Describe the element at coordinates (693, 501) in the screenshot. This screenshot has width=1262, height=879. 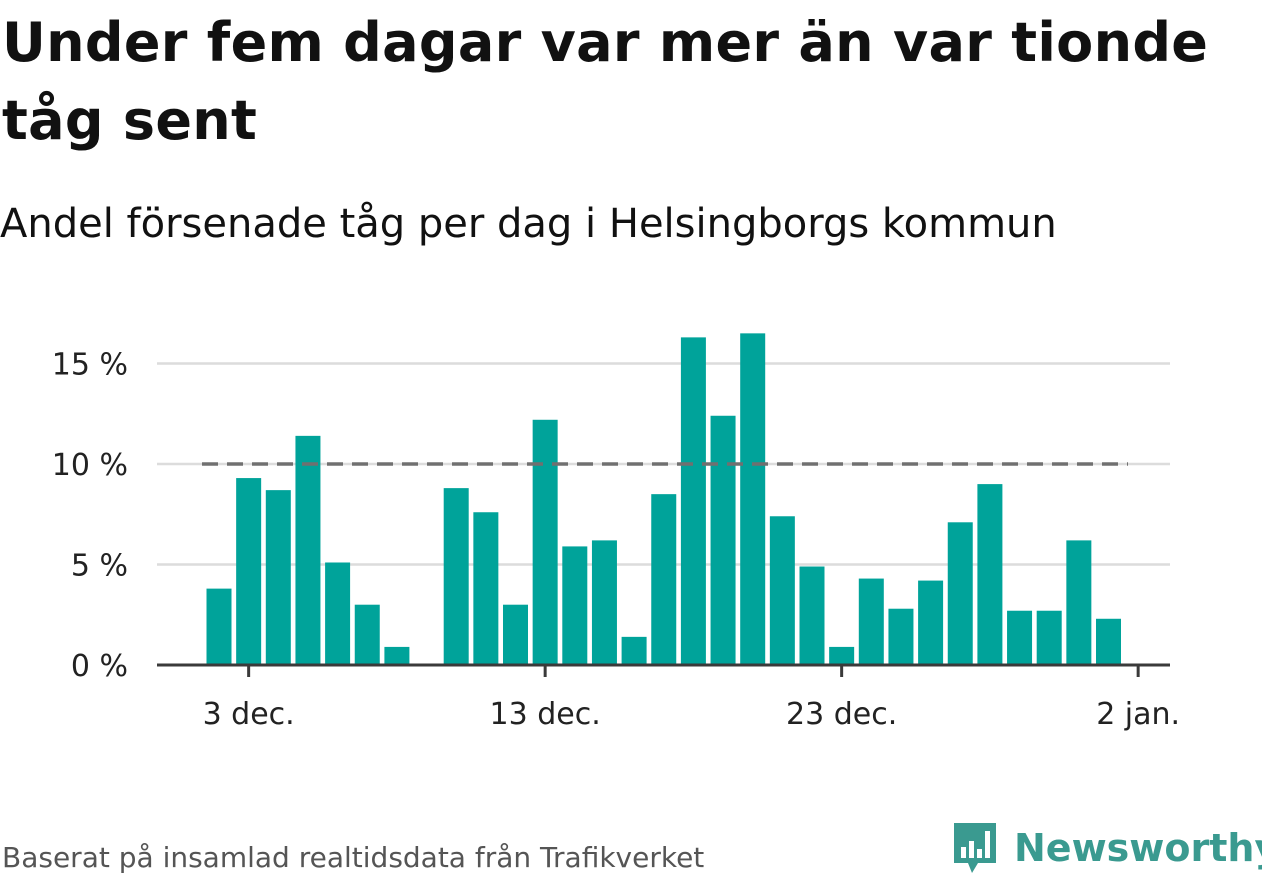
I see `bar-18 dec.` at that location.